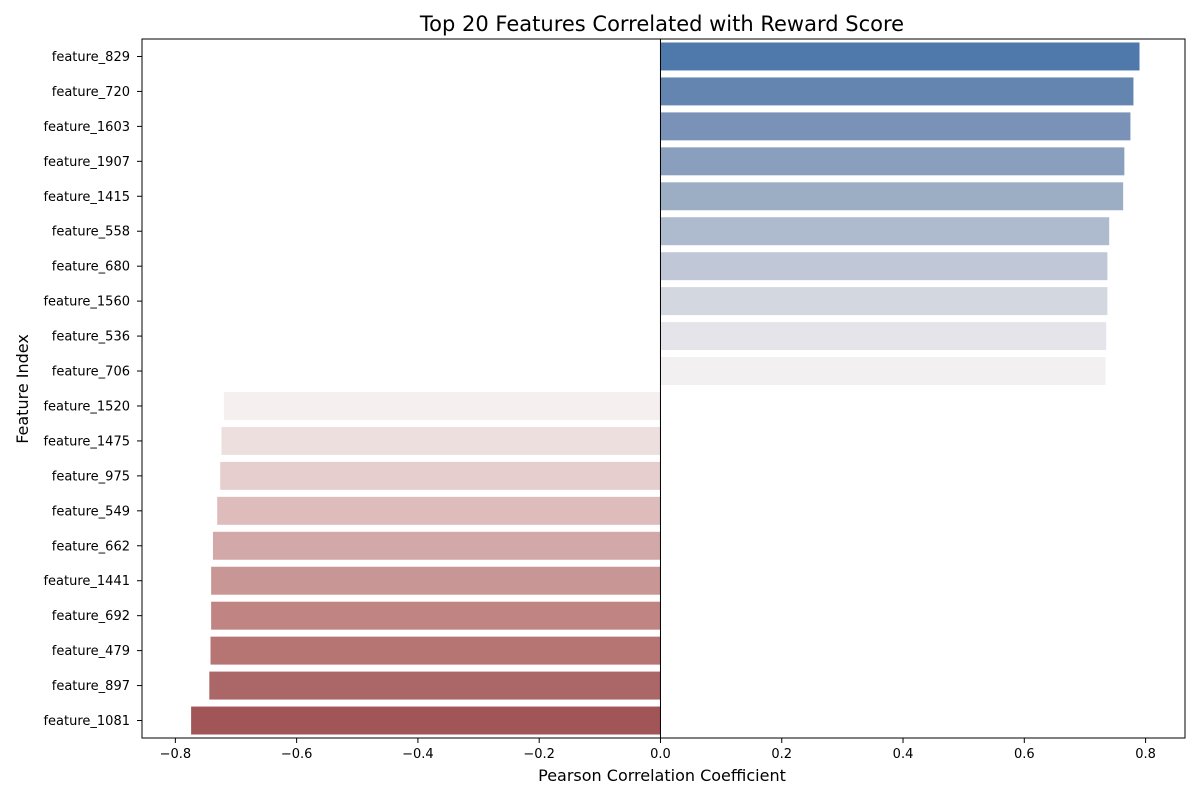 This screenshot has height=800, width=1200. Describe the element at coordinates (91, 57) in the screenshot. I see `y-tick-label: feature_829` at that location.